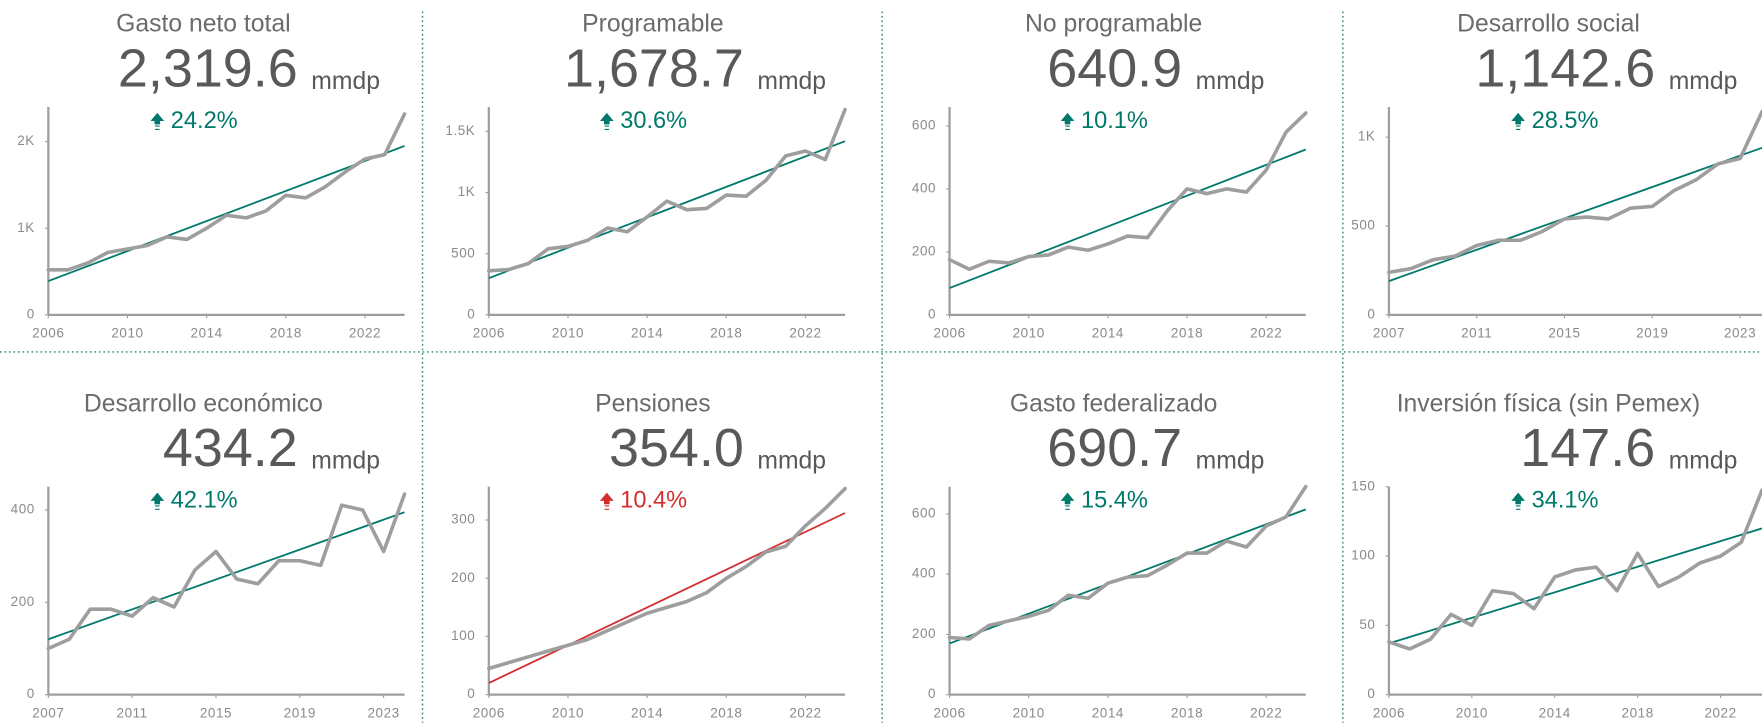 This screenshot has width=1762, height=723. I want to click on headline-value: 434.2, so click(230, 448).